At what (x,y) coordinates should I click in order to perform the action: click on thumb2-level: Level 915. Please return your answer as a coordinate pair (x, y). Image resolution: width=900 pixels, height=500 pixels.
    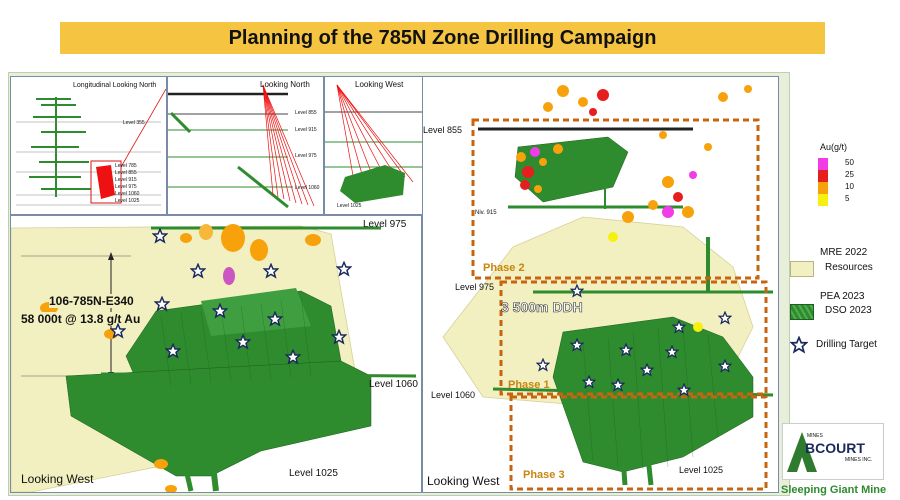
    Looking at the image, I should click on (306, 130).